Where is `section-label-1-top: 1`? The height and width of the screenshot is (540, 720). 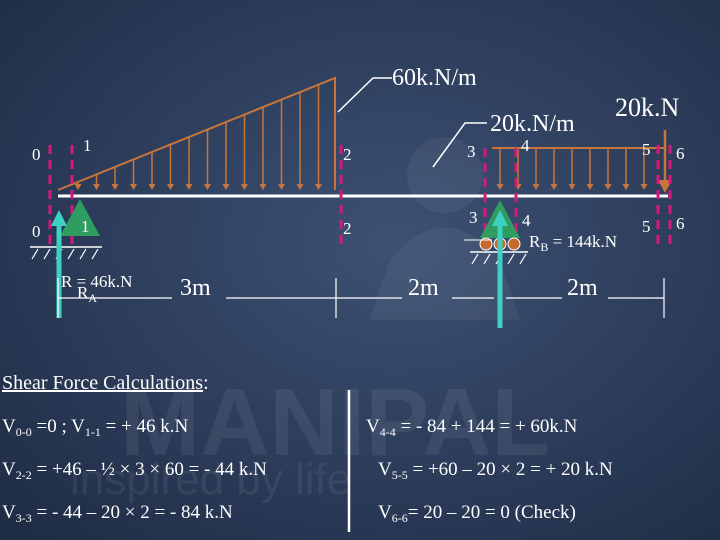 section-label-1-top: 1 is located at coordinates (87, 145).